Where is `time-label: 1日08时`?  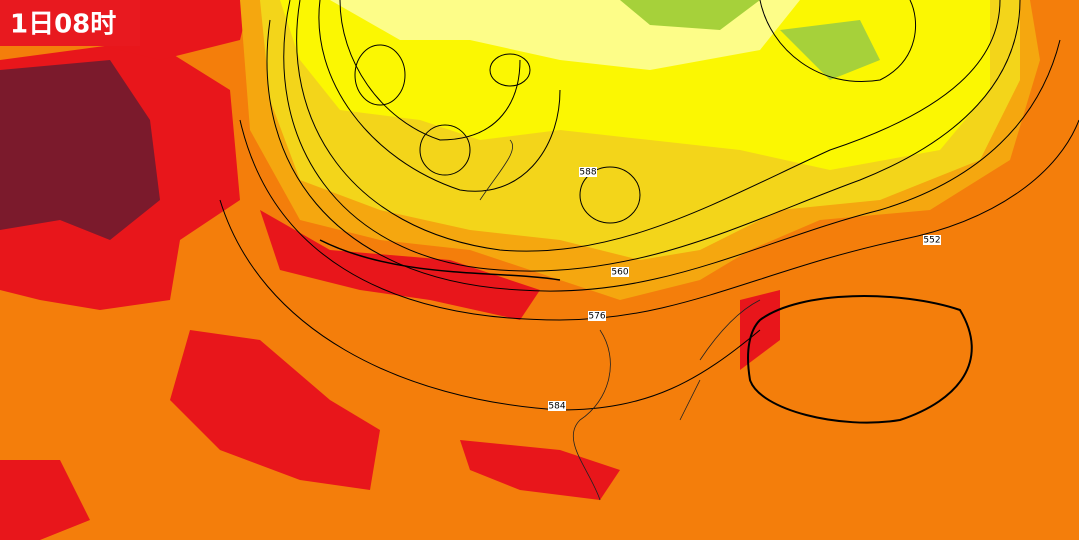
time-label: 1日08时 is located at coordinates (63, 25).